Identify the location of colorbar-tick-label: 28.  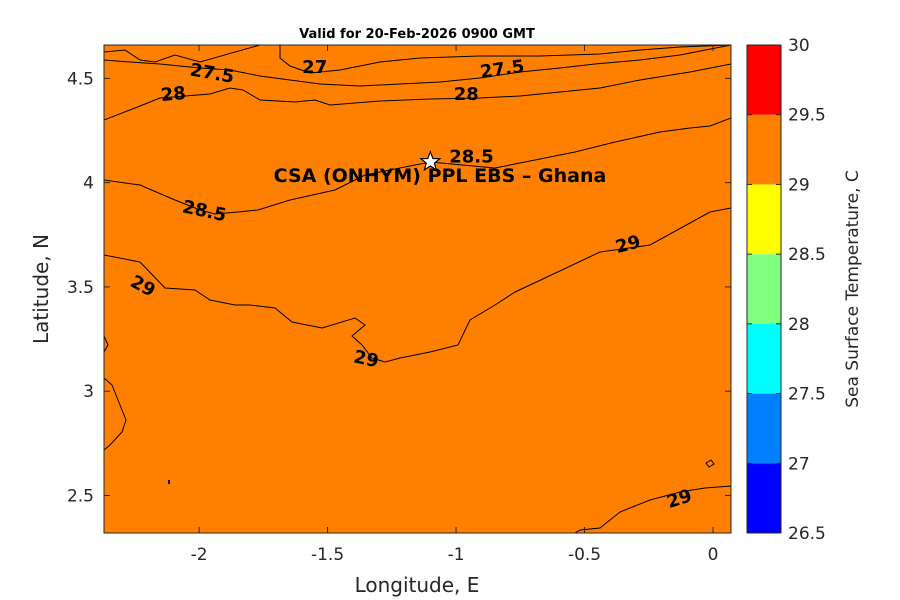
(799, 325).